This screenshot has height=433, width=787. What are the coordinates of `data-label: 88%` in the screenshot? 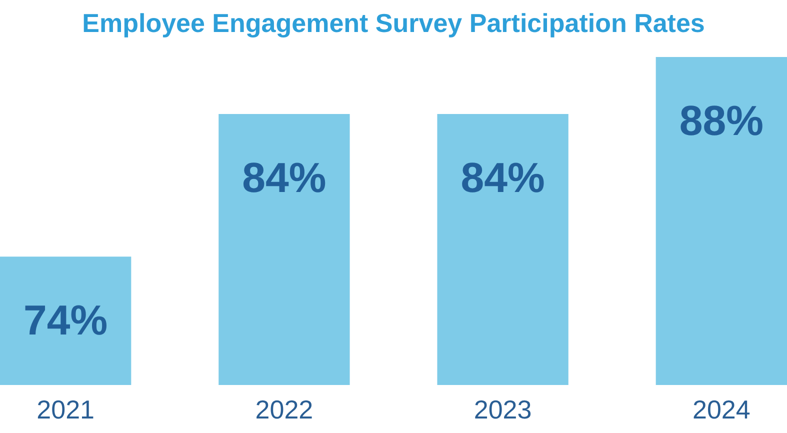 It's located at (721, 120).